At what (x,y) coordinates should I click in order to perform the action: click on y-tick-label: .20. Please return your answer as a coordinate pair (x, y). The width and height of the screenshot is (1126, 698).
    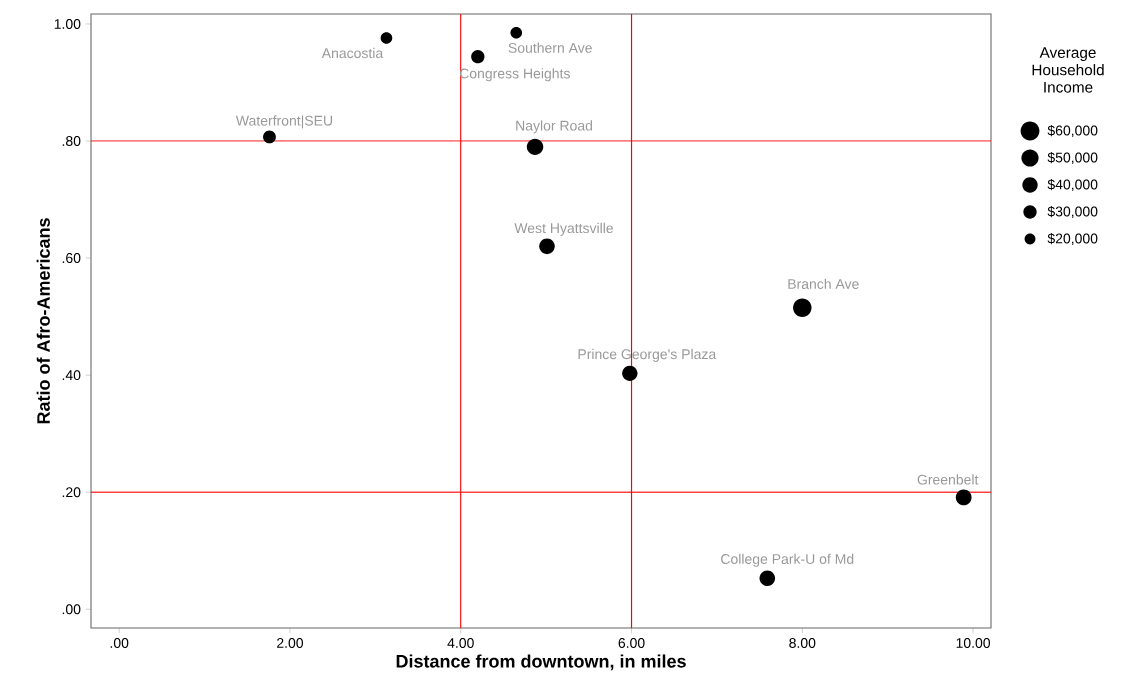
    Looking at the image, I should click on (71, 492).